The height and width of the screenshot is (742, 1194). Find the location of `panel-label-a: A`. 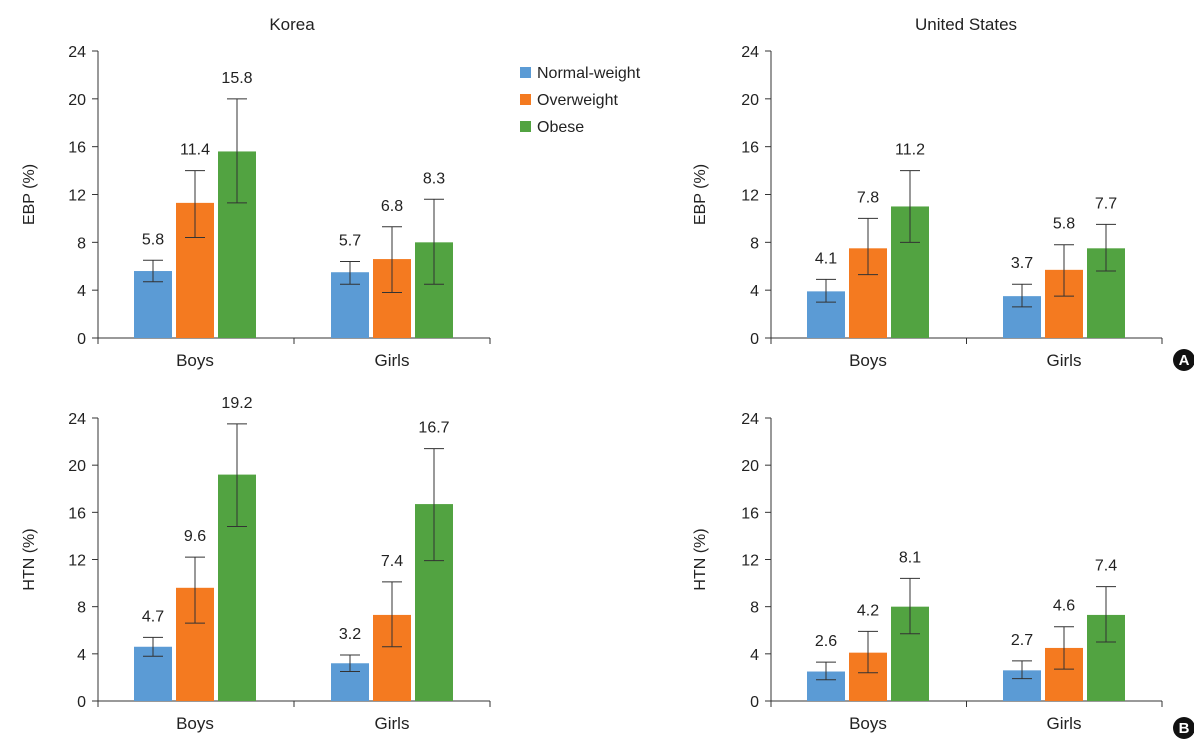

panel-label-a: A is located at coordinates (1184, 360).